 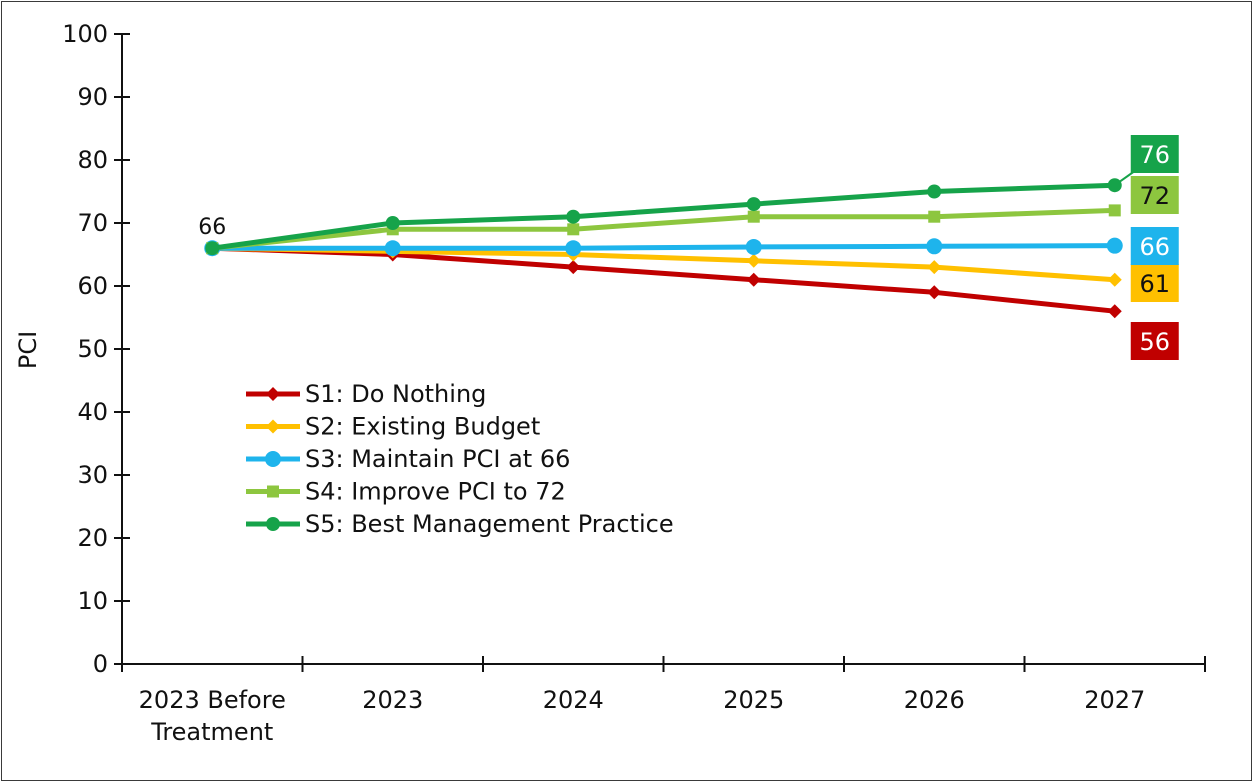 What do you see at coordinates (100, 664) in the screenshot?
I see `y-tick-label: 0` at bounding box center [100, 664].